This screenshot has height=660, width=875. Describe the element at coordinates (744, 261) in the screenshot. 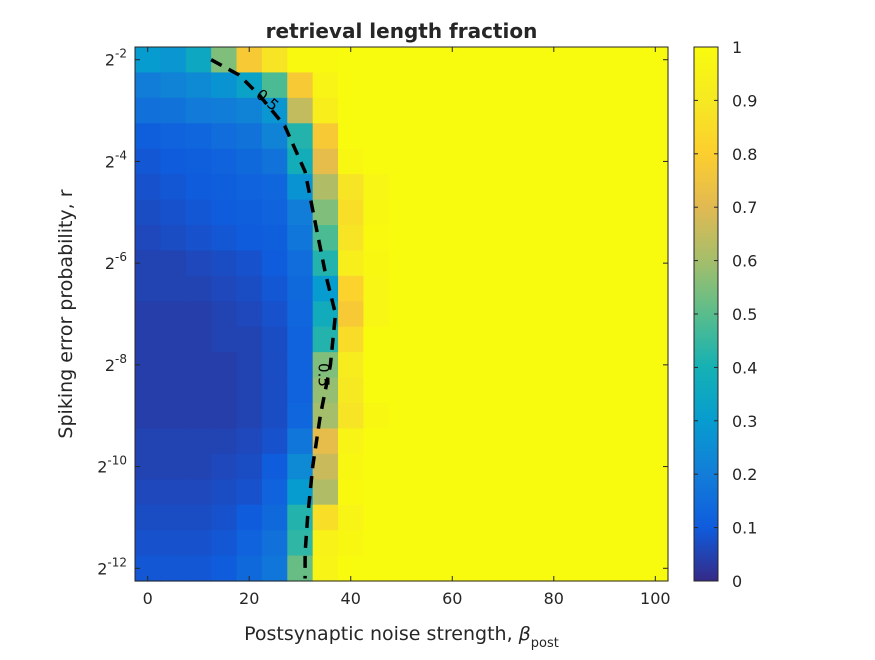

I see `colorbar-tick-label: 0.6` at that location.